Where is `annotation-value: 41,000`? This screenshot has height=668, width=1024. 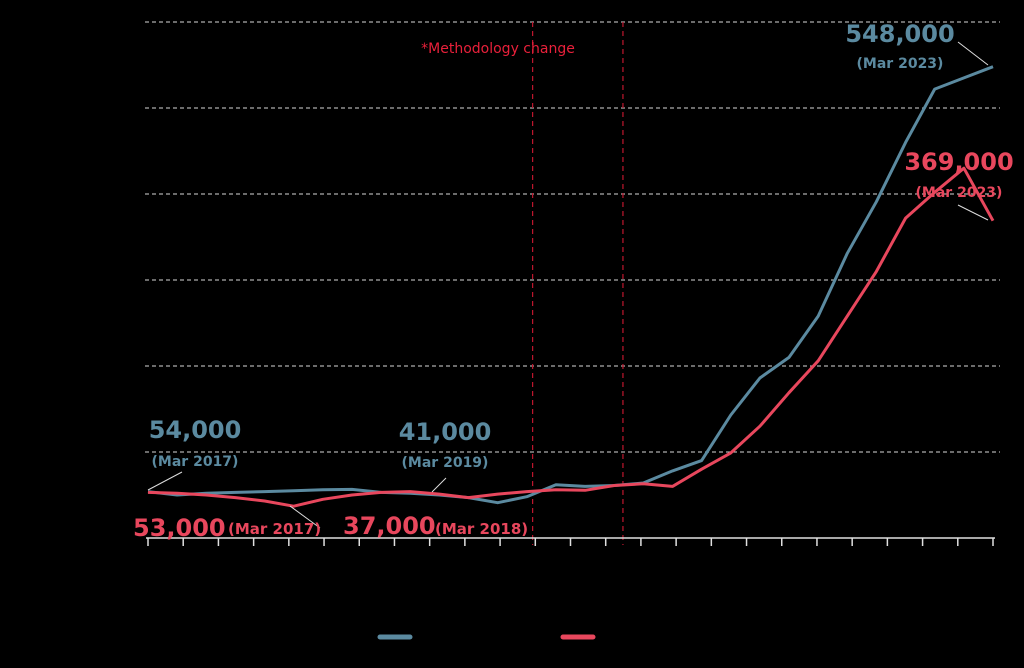
annotation-value: 41,000 is located at coordinates (445, 432).